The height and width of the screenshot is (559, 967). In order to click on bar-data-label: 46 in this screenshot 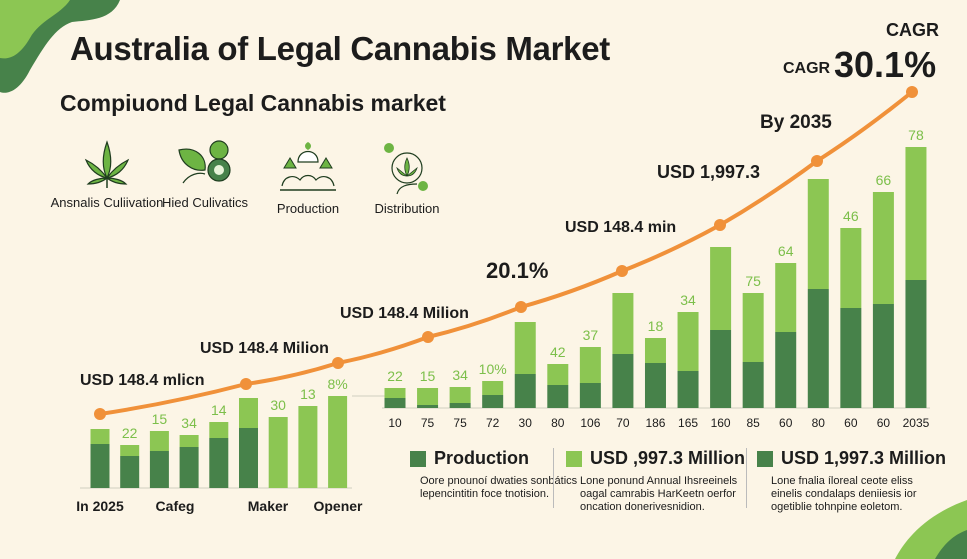, I will do `click(851, 216)`.